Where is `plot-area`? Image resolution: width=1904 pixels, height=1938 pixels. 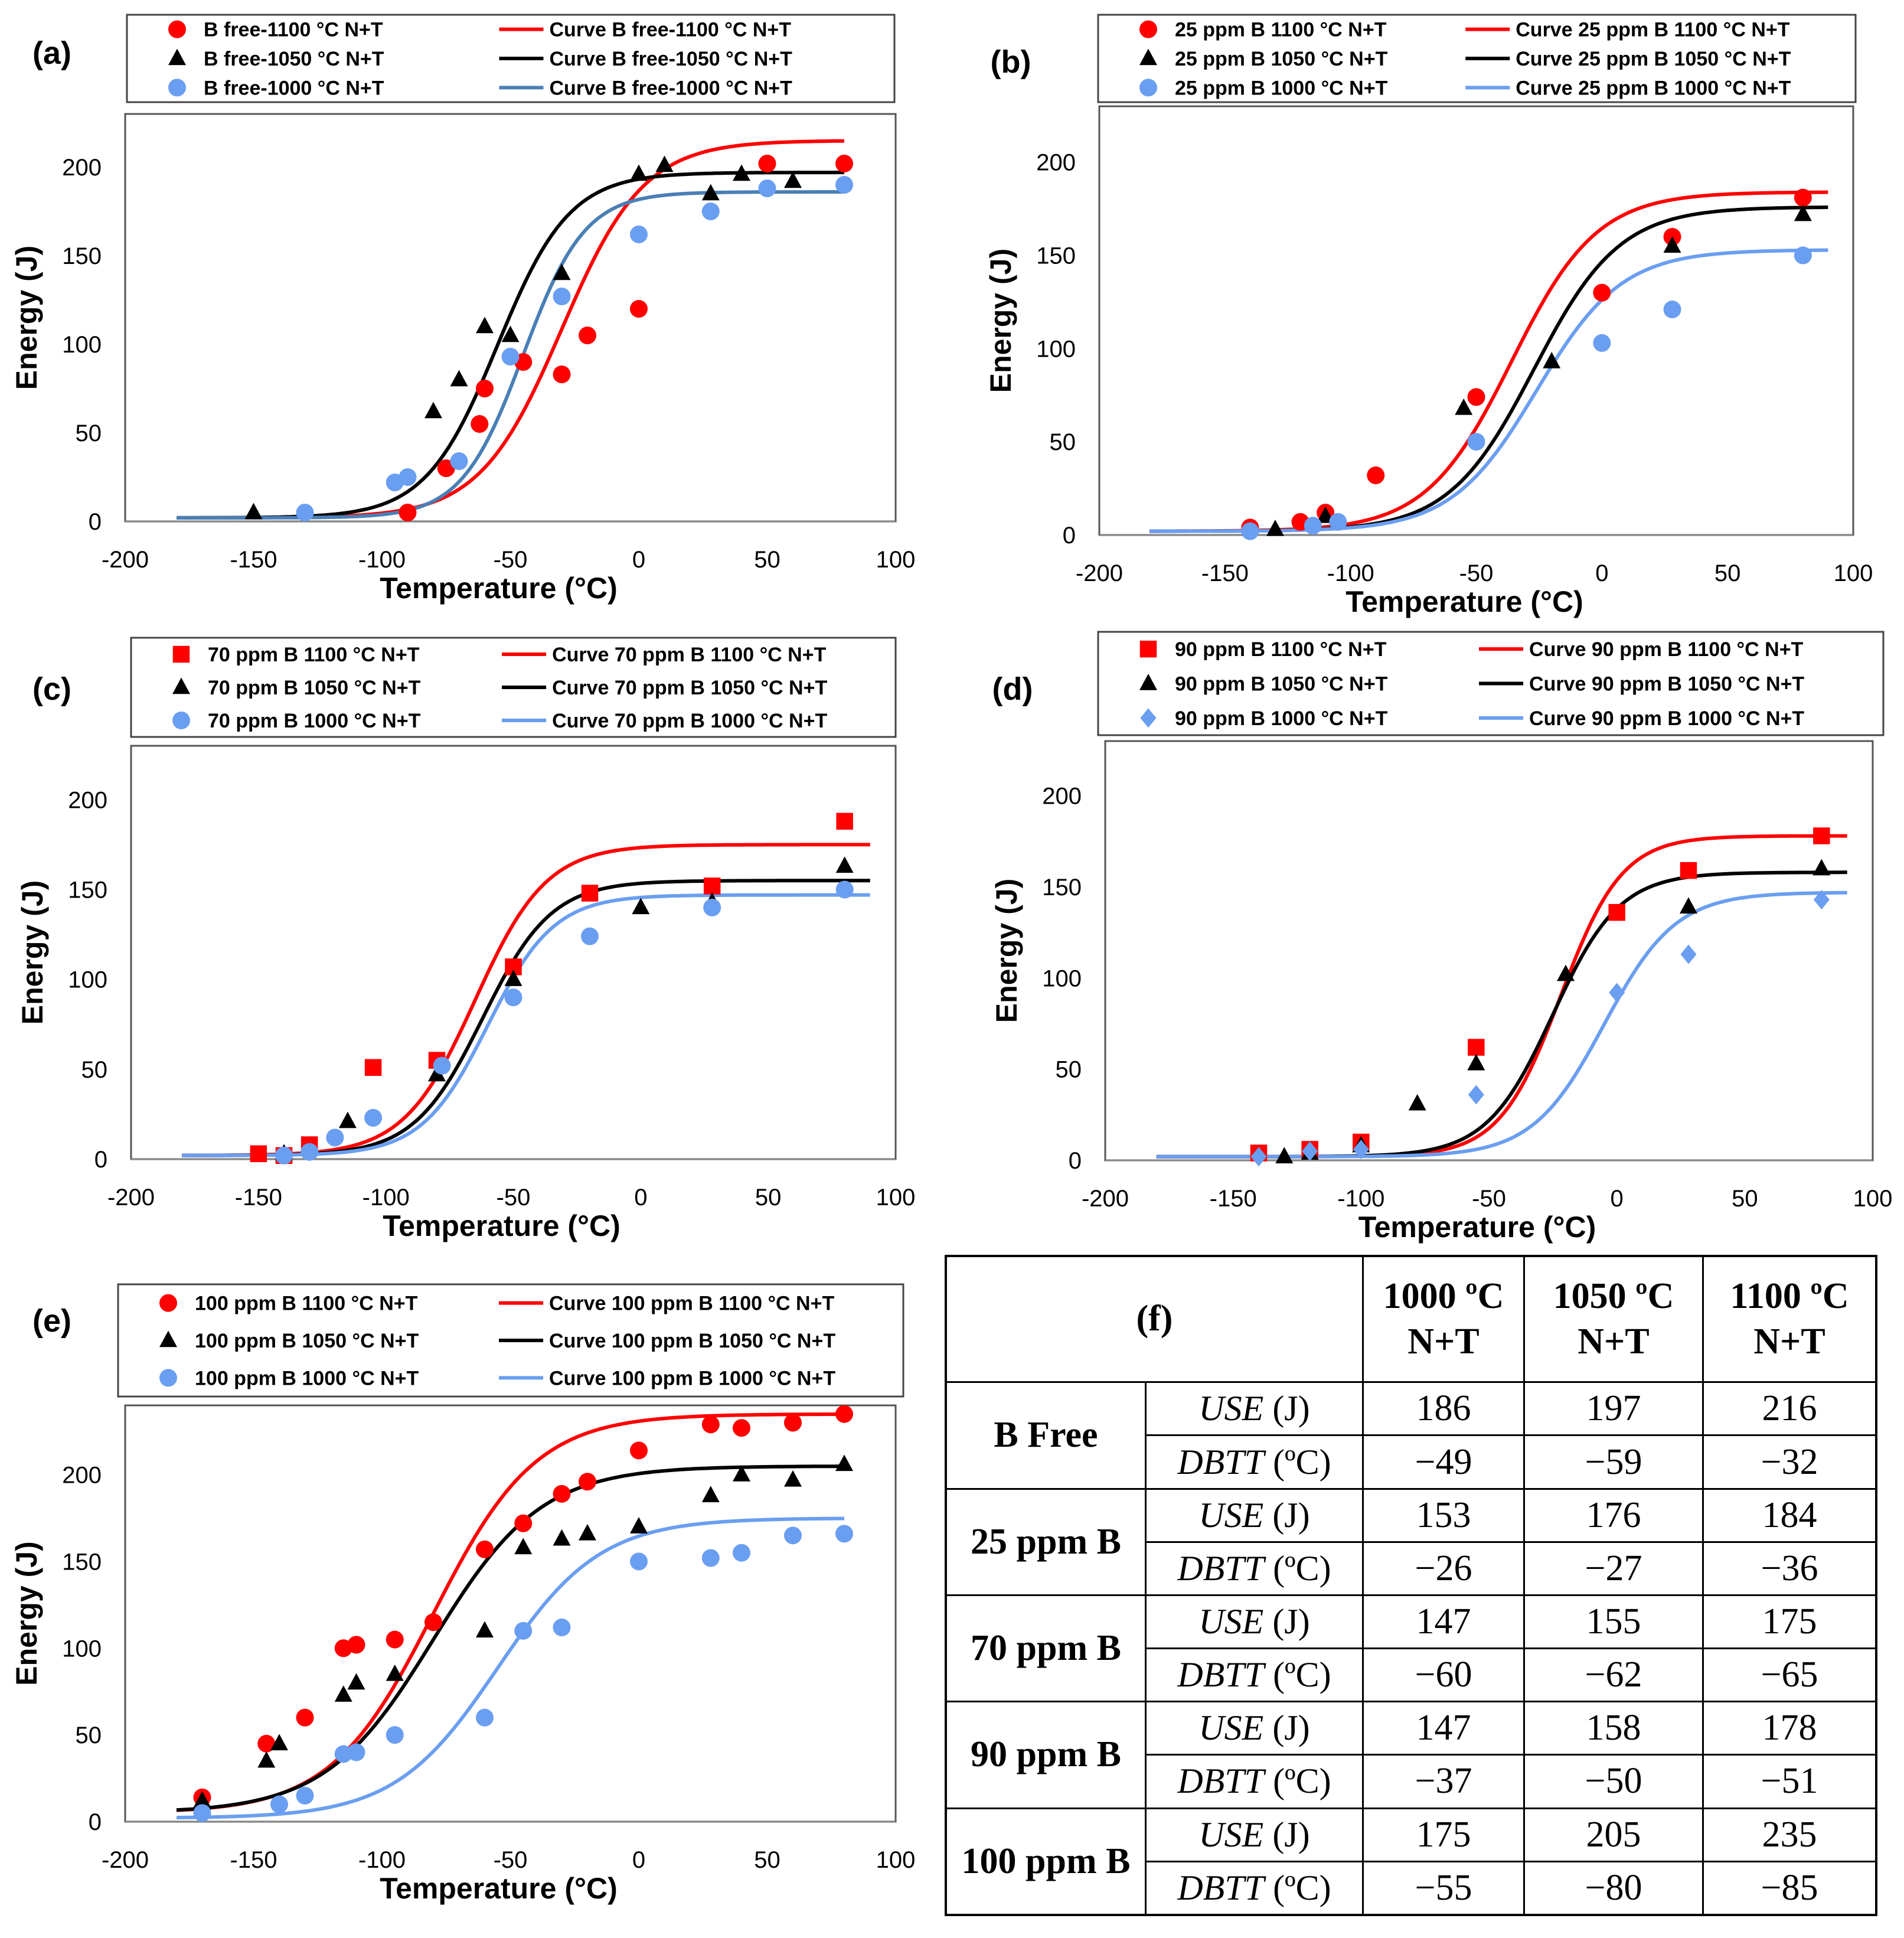 plot-area is located at coordinates (510, 1613).